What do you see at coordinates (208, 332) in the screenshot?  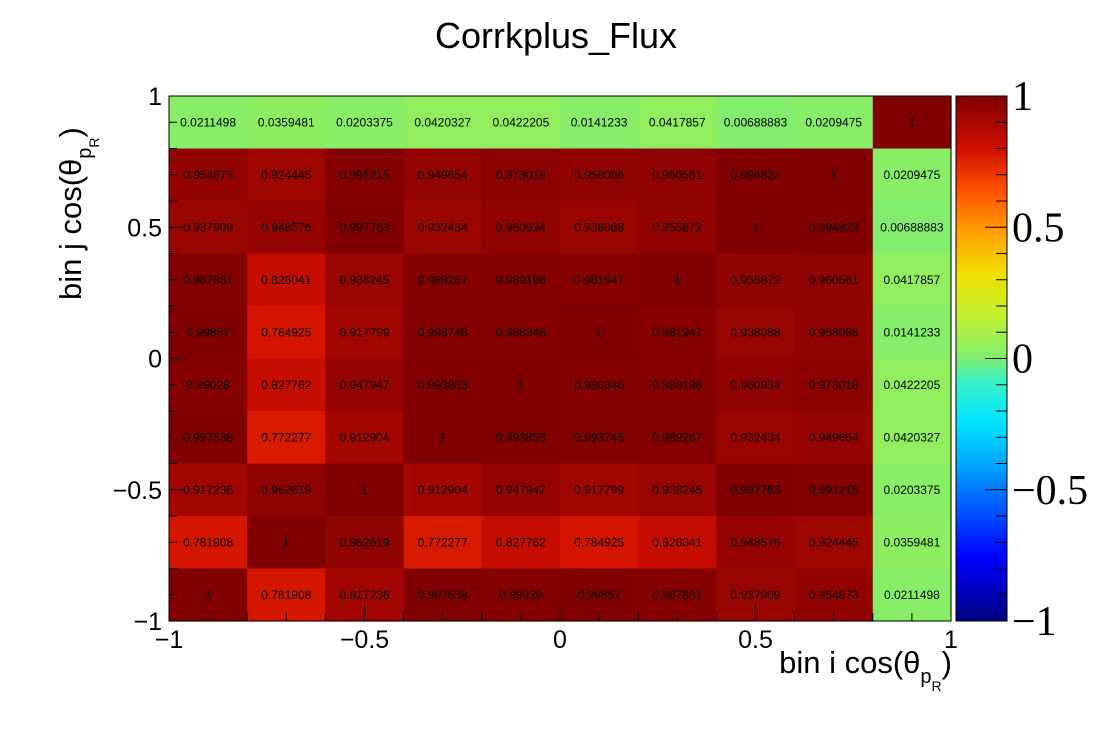 I see `cell-value-label: 0.99857` at bounding box center [208, 332].